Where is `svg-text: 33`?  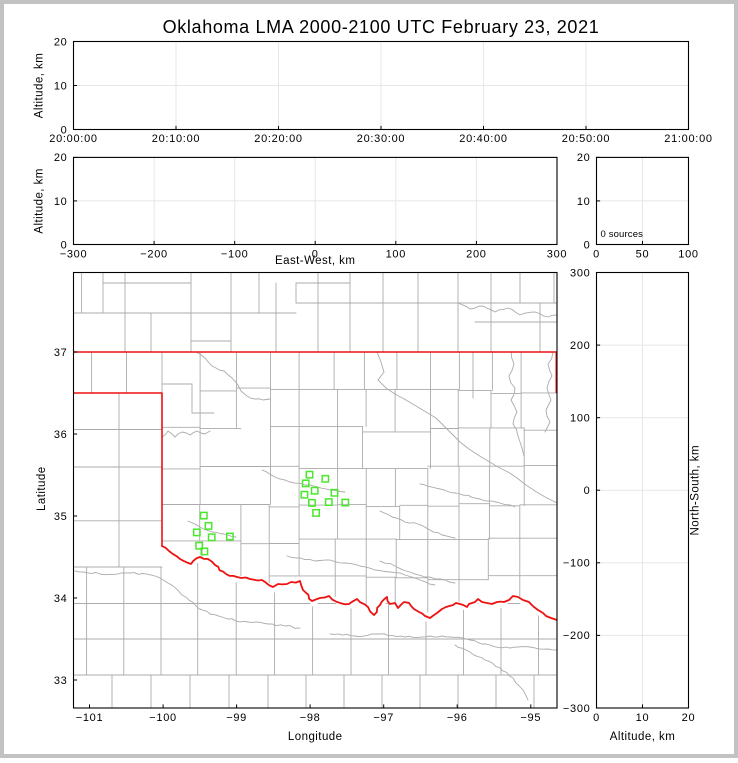 svg-text: 33 is located at coordinates (61, 681).